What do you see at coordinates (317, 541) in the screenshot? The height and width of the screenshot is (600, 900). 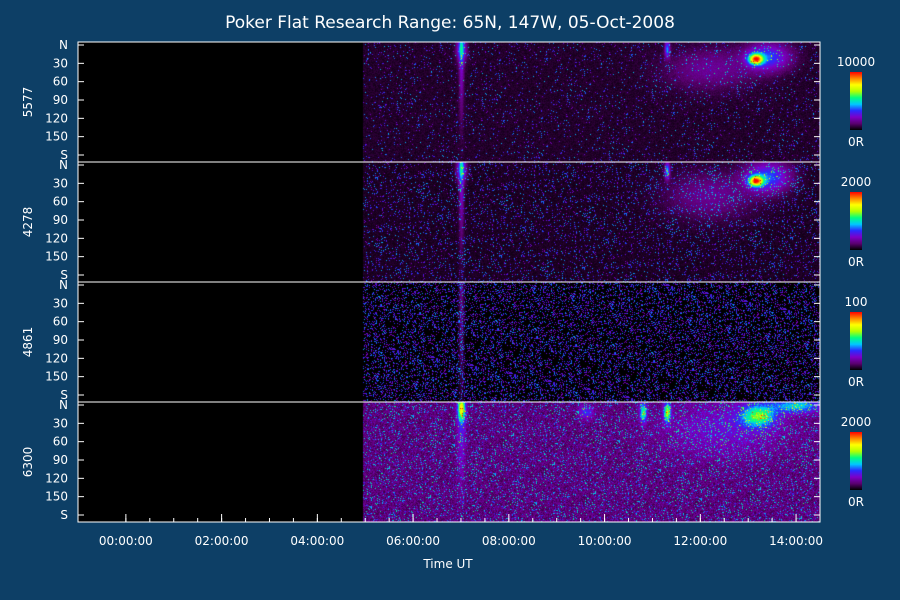 I see `x-tick-label: 04:00:00` at bounding box center [317, 541].